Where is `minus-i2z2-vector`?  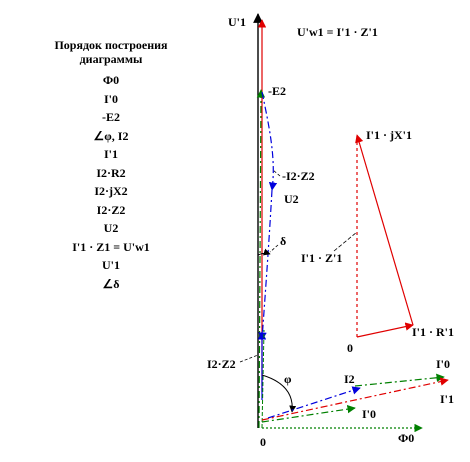 minus-i2z2-vector is located at coordinates (269, 141).